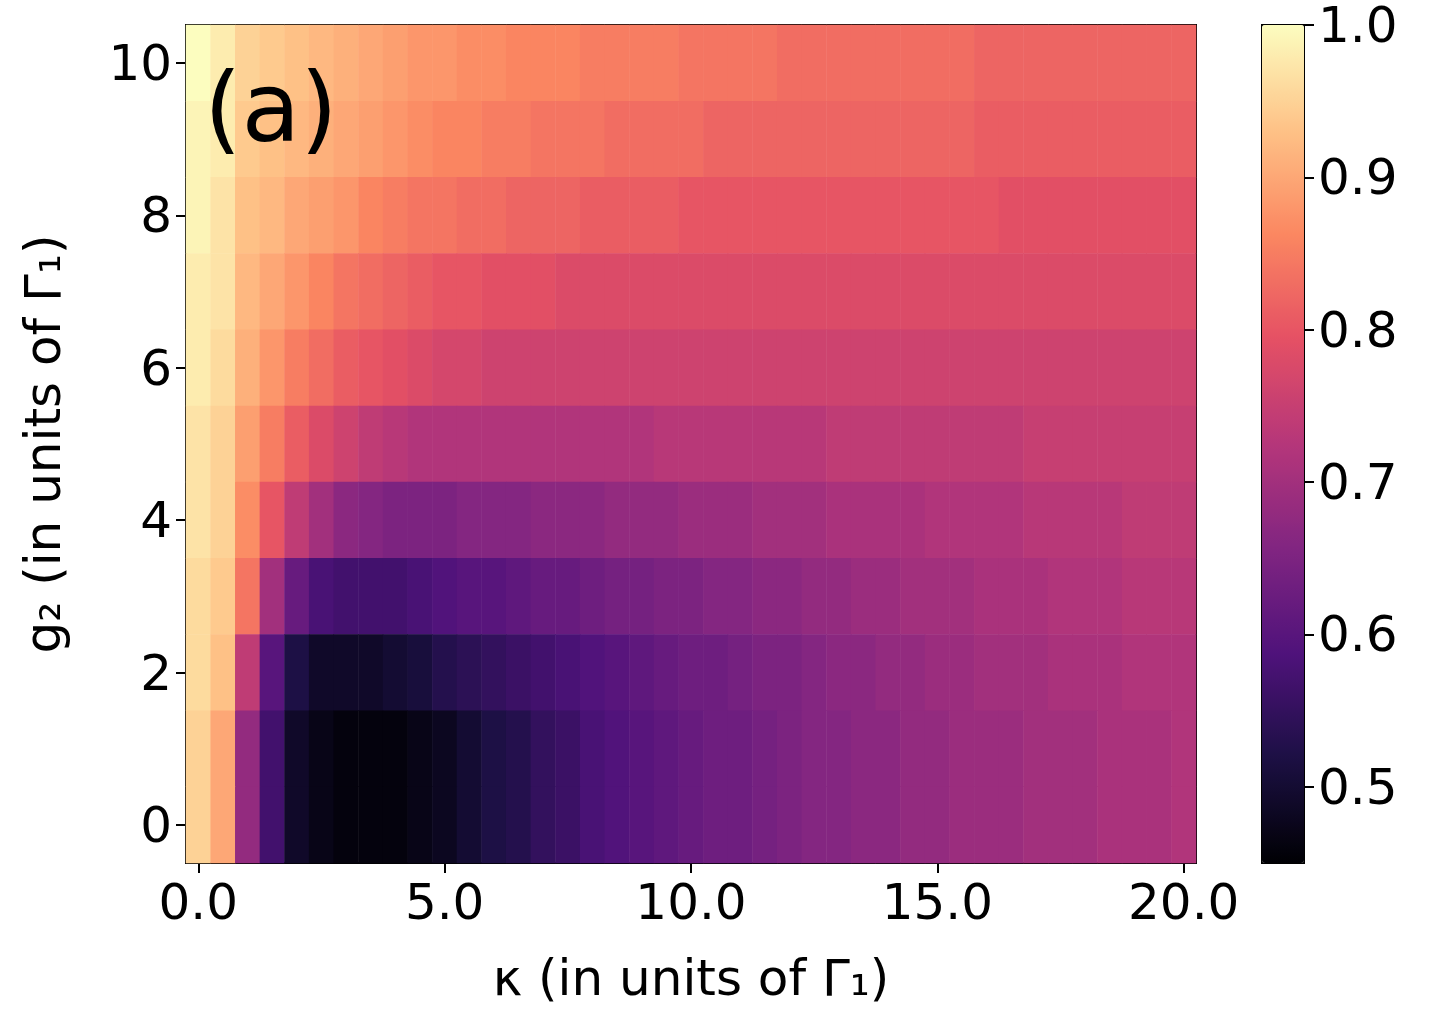 This screenshot has width=1452, height=1019. I want to click on x-axis-title: κ (in units of Γ₁), so click(691, 978).